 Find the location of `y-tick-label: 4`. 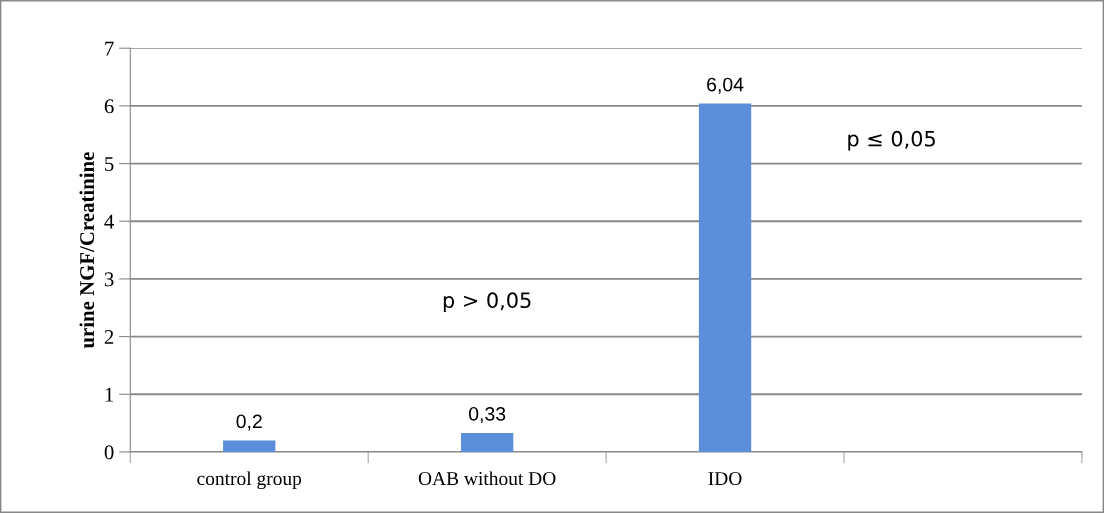

y-tick-label: 4 is located at coordinates (109, 221).